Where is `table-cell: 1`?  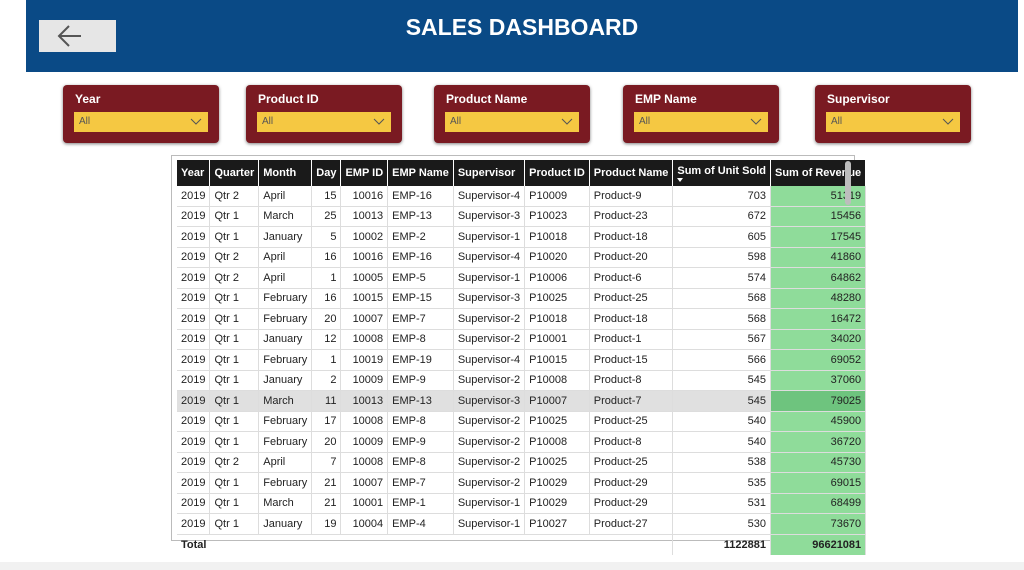 table-cell: 1 is located at coordinates (326, 278).